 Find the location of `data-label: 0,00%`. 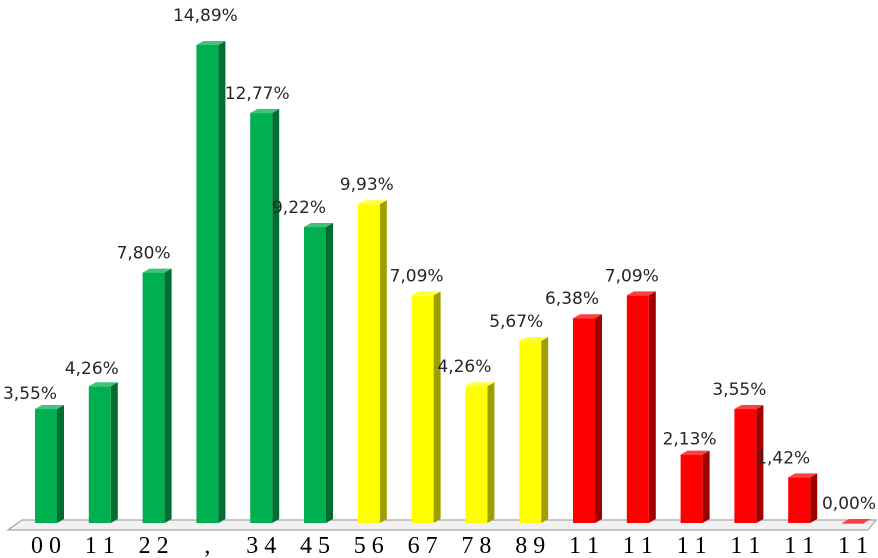

data-label: 0,00% is located at coordinates (849, 504).